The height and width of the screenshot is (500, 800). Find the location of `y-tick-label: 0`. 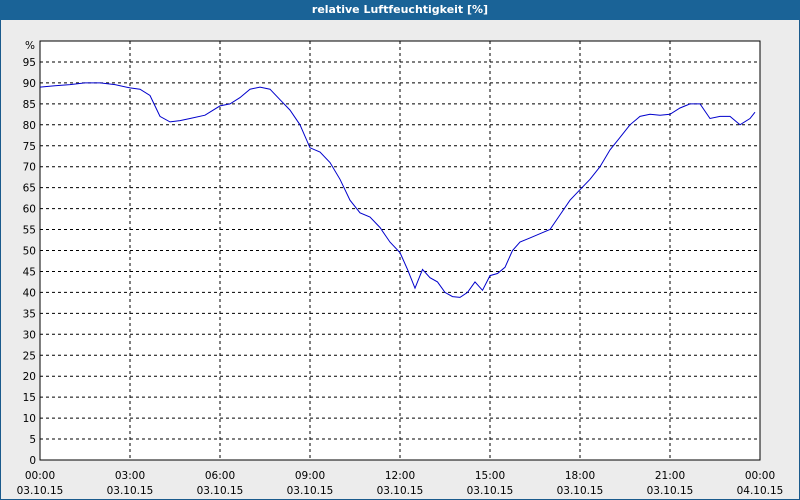

y-tick-label: 0 is located at coordinates (32, 461).